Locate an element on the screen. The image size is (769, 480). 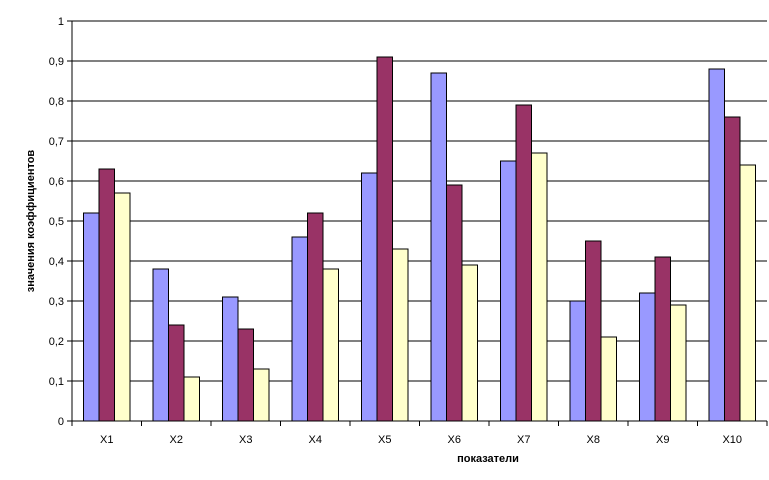
x-tick-label: X3 is located at coordinates (245, 440).